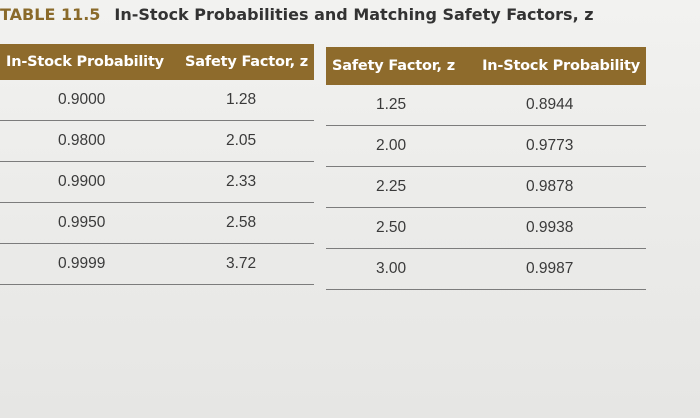  I want to click on cell-in-stock-probability: 0.9950, so click(82, 222).